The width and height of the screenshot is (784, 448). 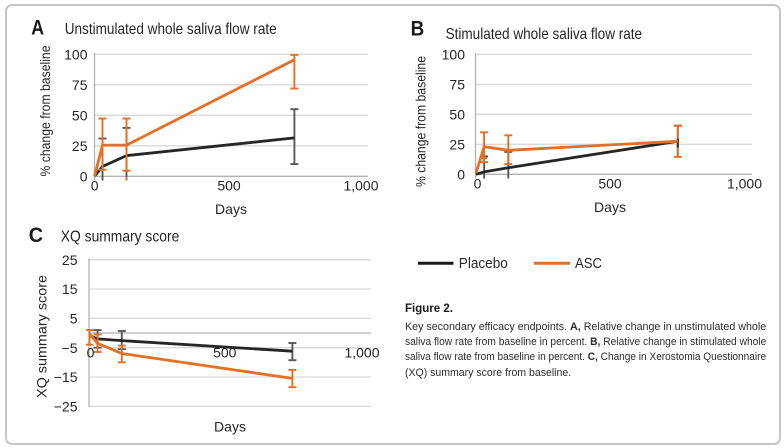 I want to click on svg-text: C, so click(x=36, y=235).